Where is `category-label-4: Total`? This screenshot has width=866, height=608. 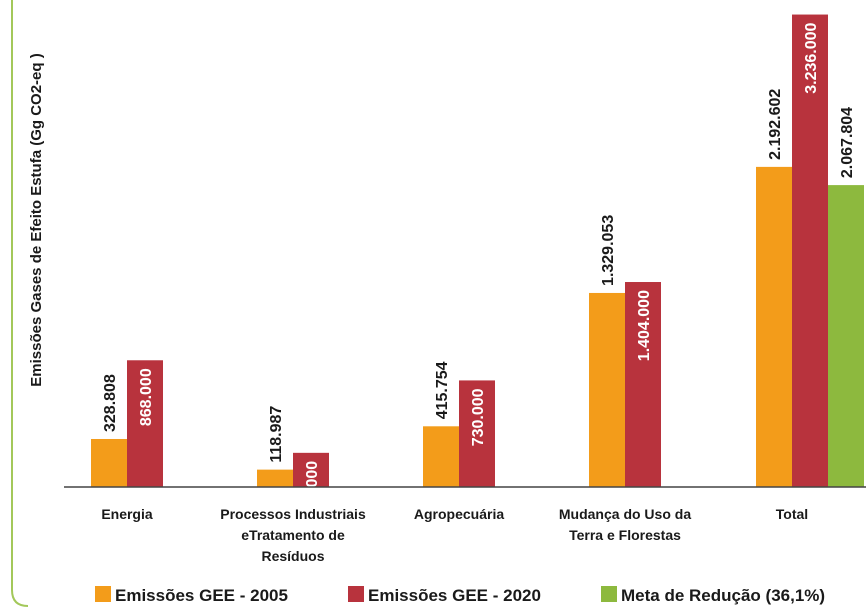
category-label-4: Total is located at coordinates (792, 514).